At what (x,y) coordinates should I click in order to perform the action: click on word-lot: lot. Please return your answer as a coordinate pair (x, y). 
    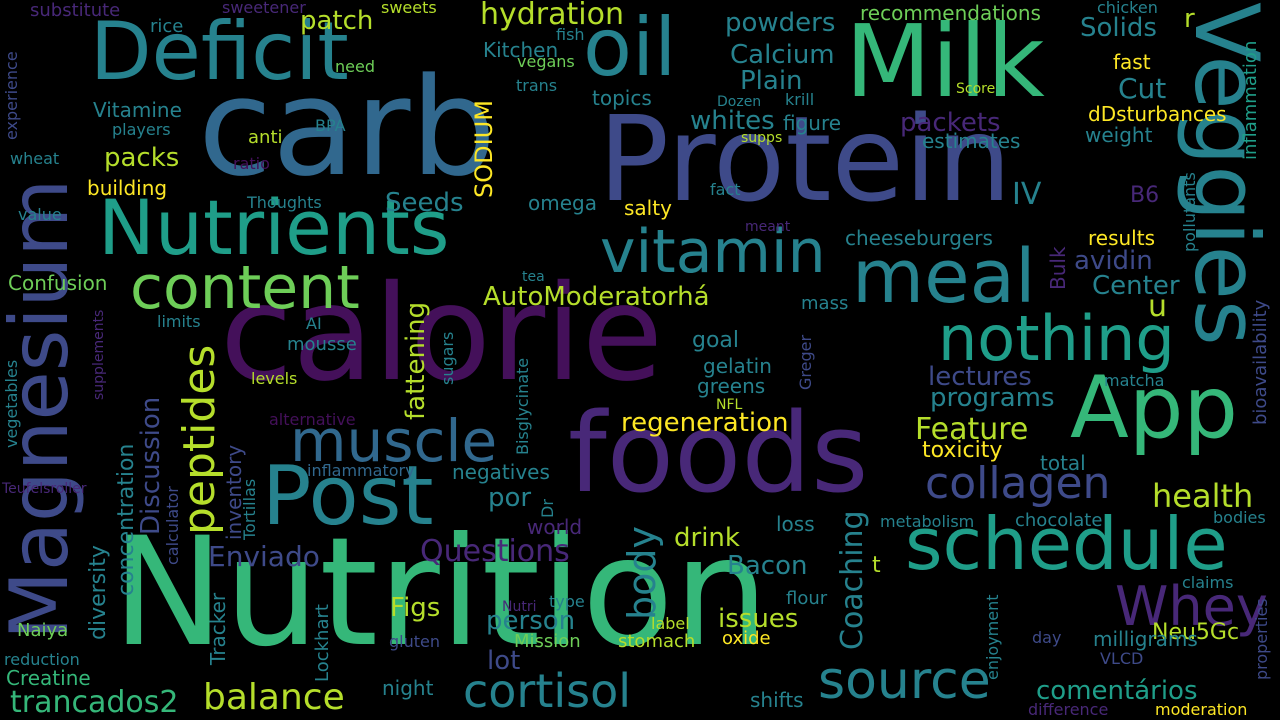
    Looking at the image, I should click on (504, 661).